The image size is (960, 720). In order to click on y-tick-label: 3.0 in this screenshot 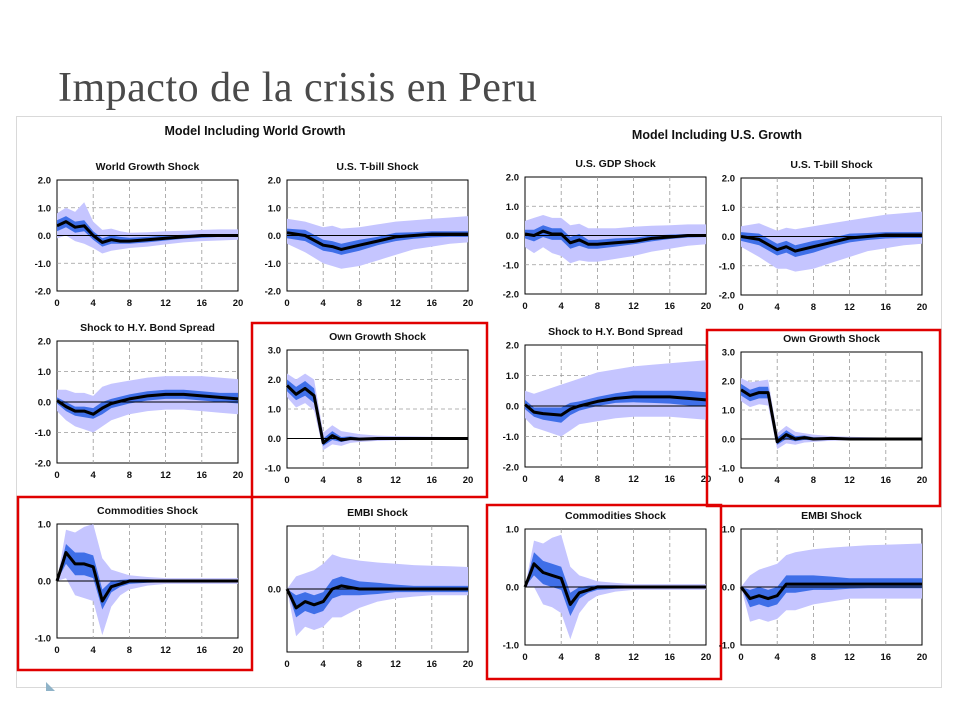, I will do `click(274, 351)`.